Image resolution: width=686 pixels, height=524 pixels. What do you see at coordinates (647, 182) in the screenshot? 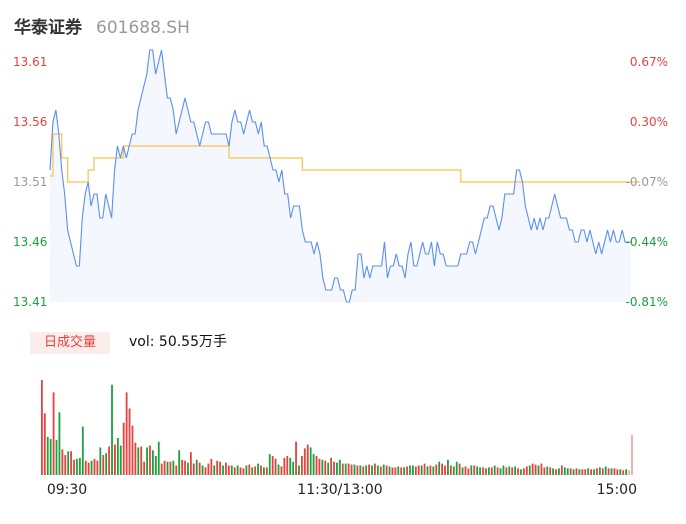
I see `y-tick-right: -0.07%` at bounding box center [647, 182].